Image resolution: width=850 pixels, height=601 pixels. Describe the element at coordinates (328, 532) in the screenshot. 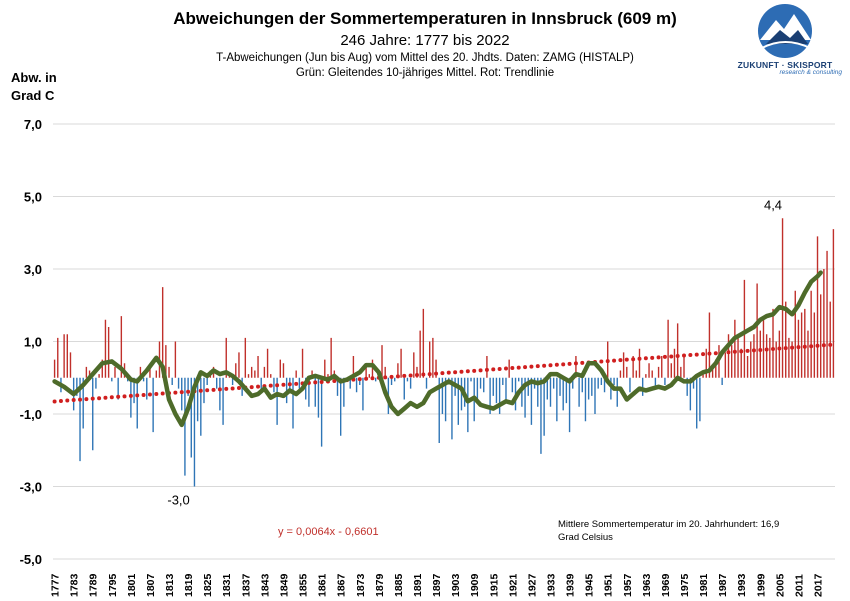

I see `trendline-equation: y = 0,0064x - 0,6601` at that location.